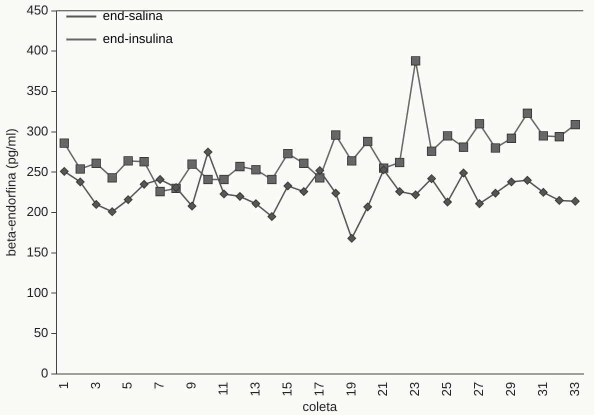  Describe the element at coordinates (133, 16) in the screenshot. I see `legend-label: end-salina` at that location.